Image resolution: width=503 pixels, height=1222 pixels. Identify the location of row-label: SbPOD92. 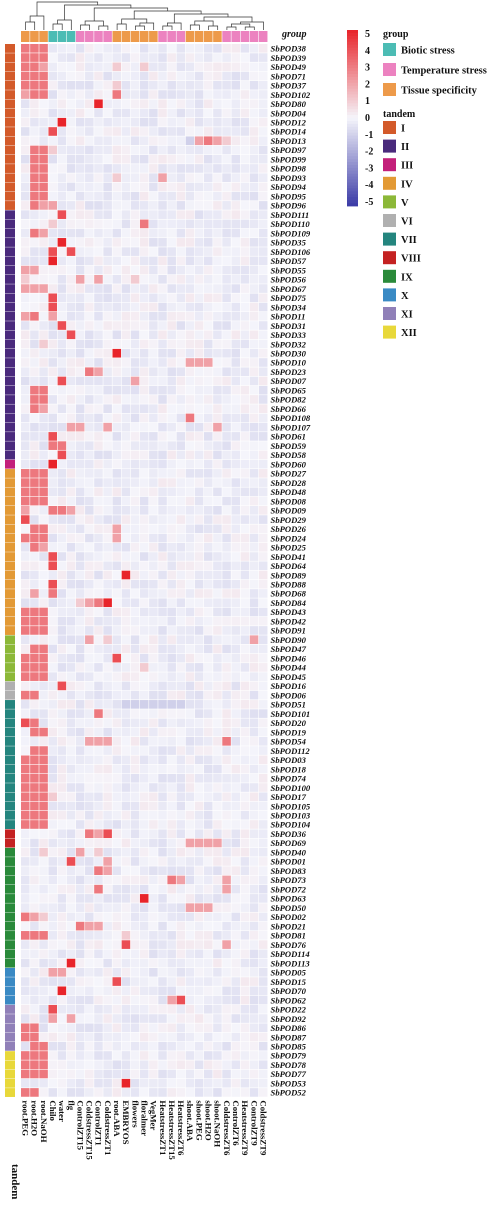
(289, 1019).